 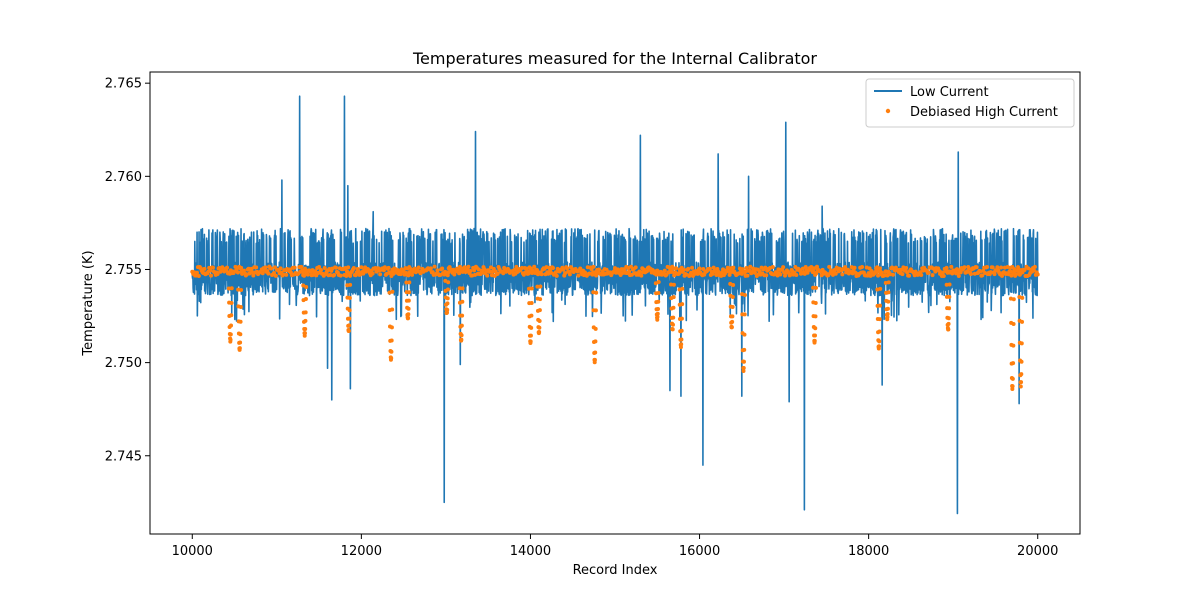 I want to click on legend: Low Current Debiased High Current, so click(x=970, y=103).